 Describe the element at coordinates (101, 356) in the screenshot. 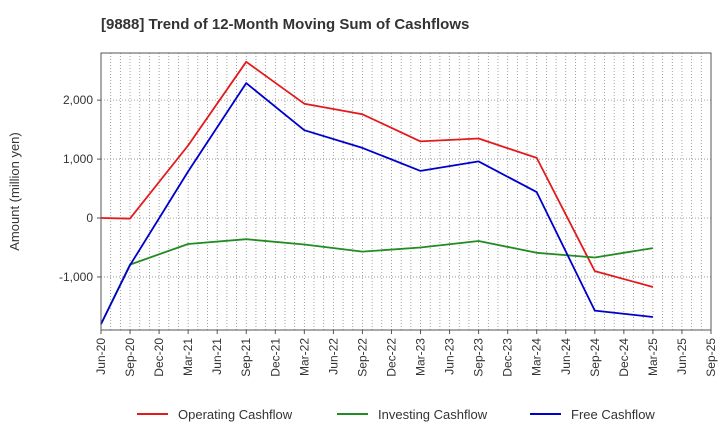

I see `x-tick-label: Jun-20` at that location.